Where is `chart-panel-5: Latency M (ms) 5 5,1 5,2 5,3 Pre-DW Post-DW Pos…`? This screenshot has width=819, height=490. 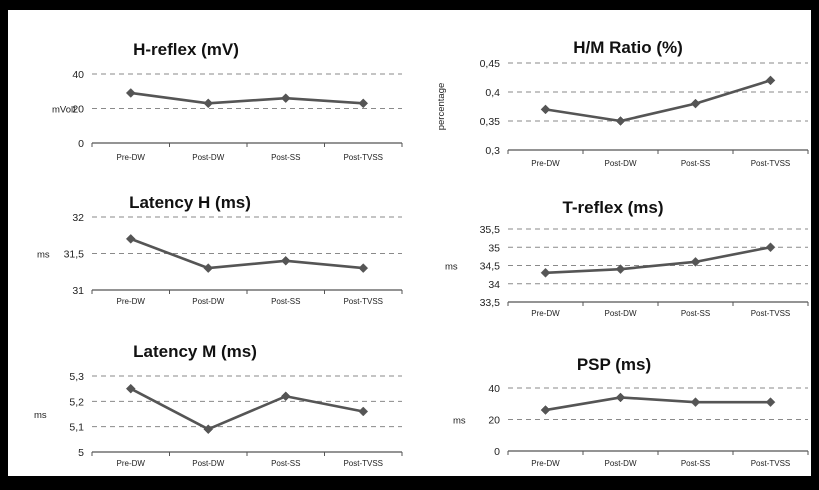
chart-panel-5: Latency M (ms) 5 5,1 5,2 5,3 Pre-DW Post-DW Pos… is located at coordinates (218, 405).